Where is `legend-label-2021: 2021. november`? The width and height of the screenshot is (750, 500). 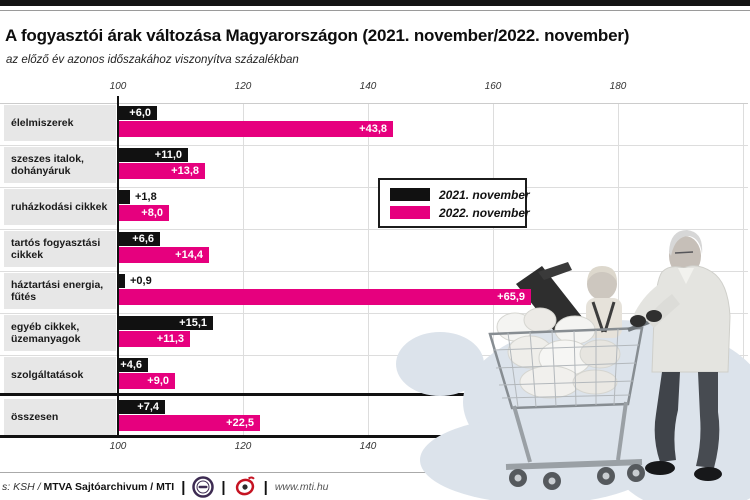
legend-label-2021: 2021. november is located at coordinates (484, 194).